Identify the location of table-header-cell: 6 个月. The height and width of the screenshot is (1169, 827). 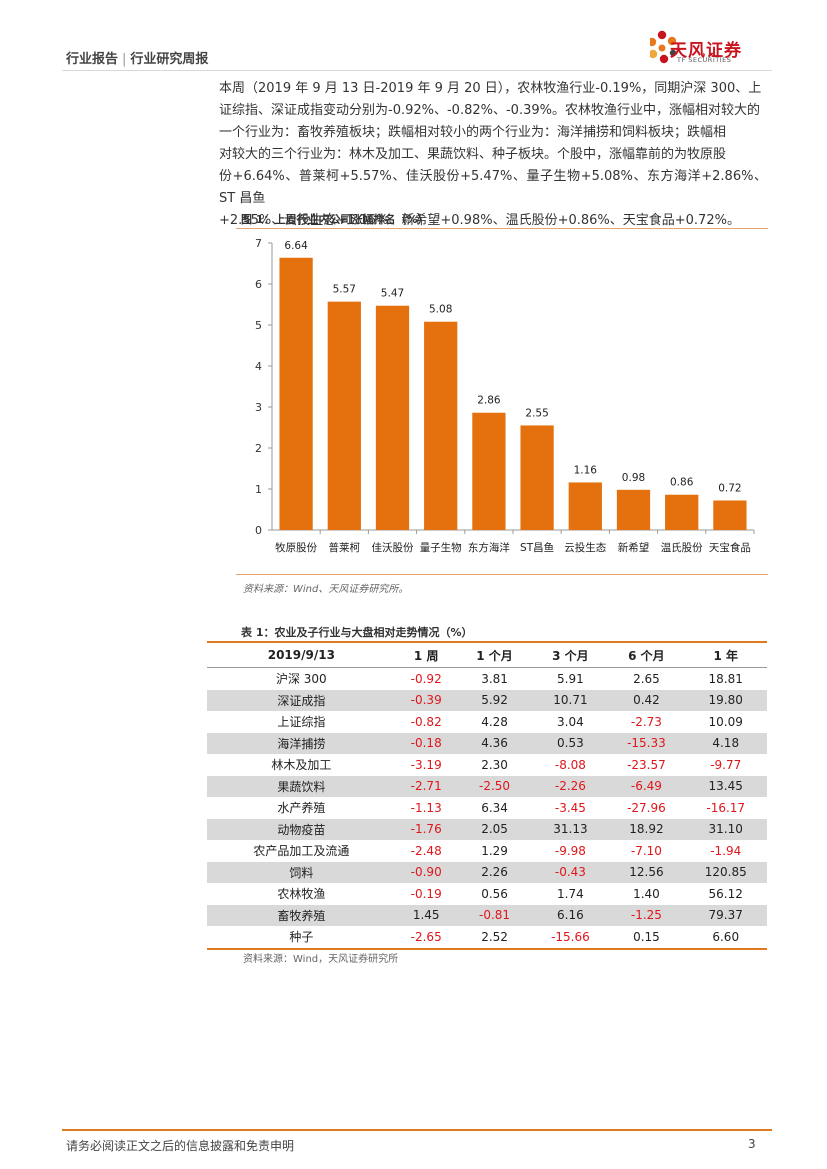
(646, 654).